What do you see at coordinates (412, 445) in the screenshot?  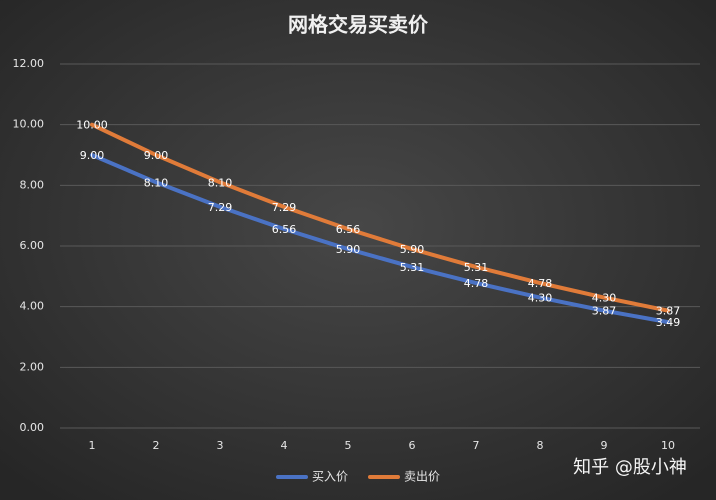 I see `x-tick-label: 6` at bounding box center [412, 445].